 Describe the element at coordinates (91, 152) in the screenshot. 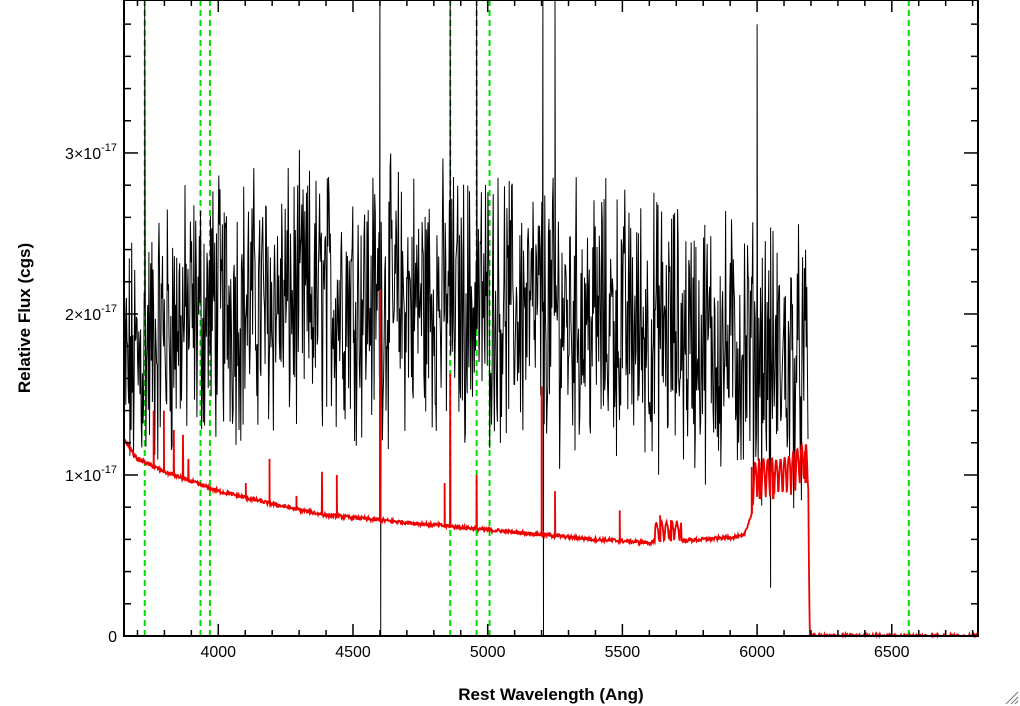

I see `y-tick-label: 3×10⁻¹⁷` at that location.